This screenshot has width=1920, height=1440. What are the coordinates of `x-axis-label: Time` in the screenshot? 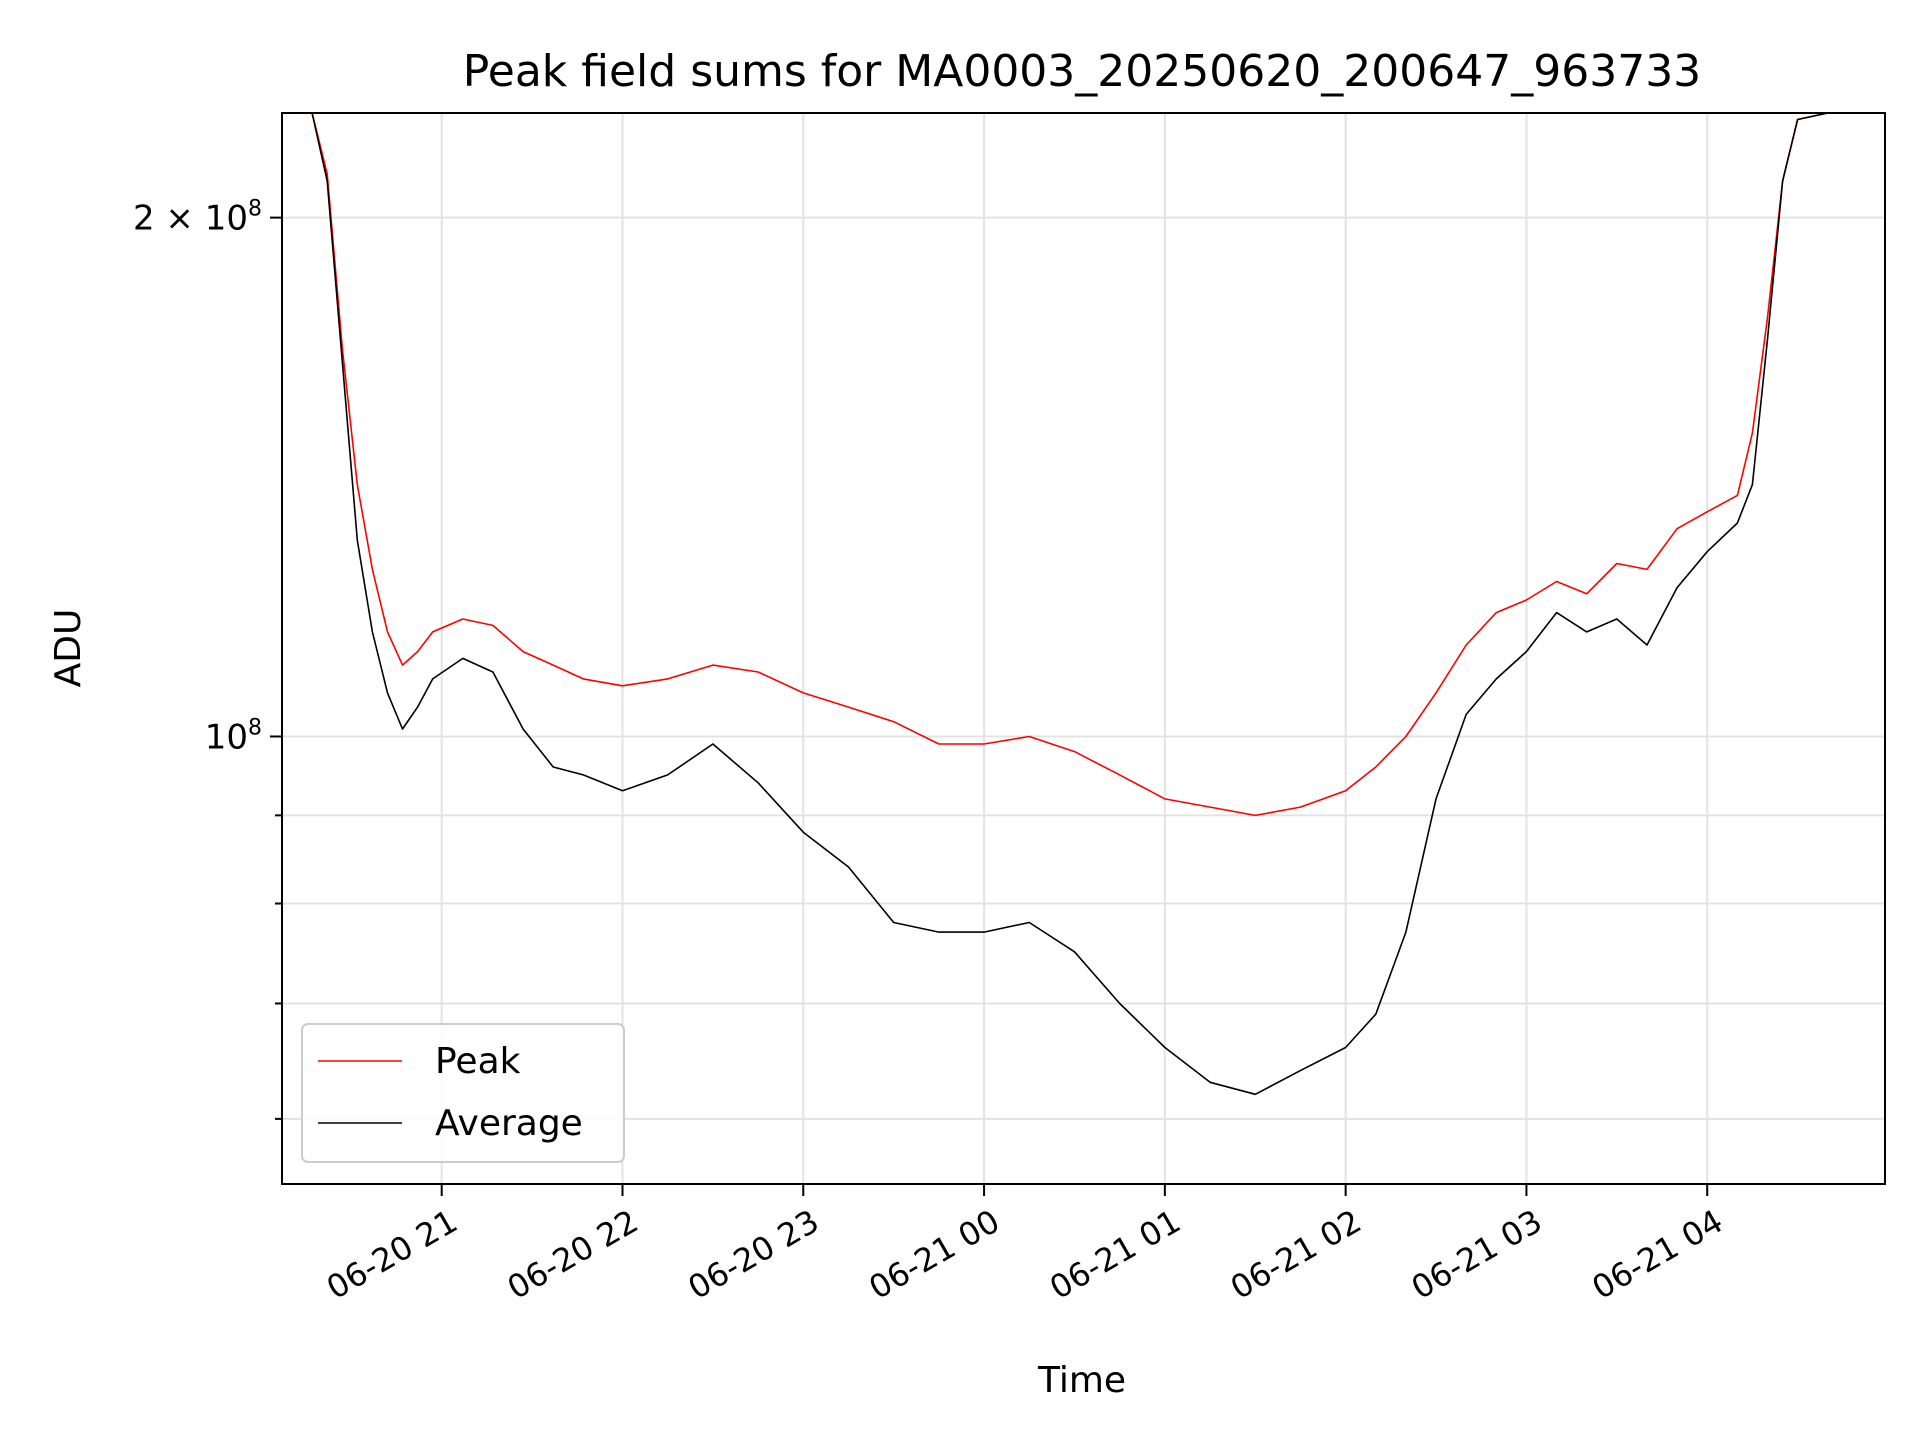 It's located at (1081, 1380).